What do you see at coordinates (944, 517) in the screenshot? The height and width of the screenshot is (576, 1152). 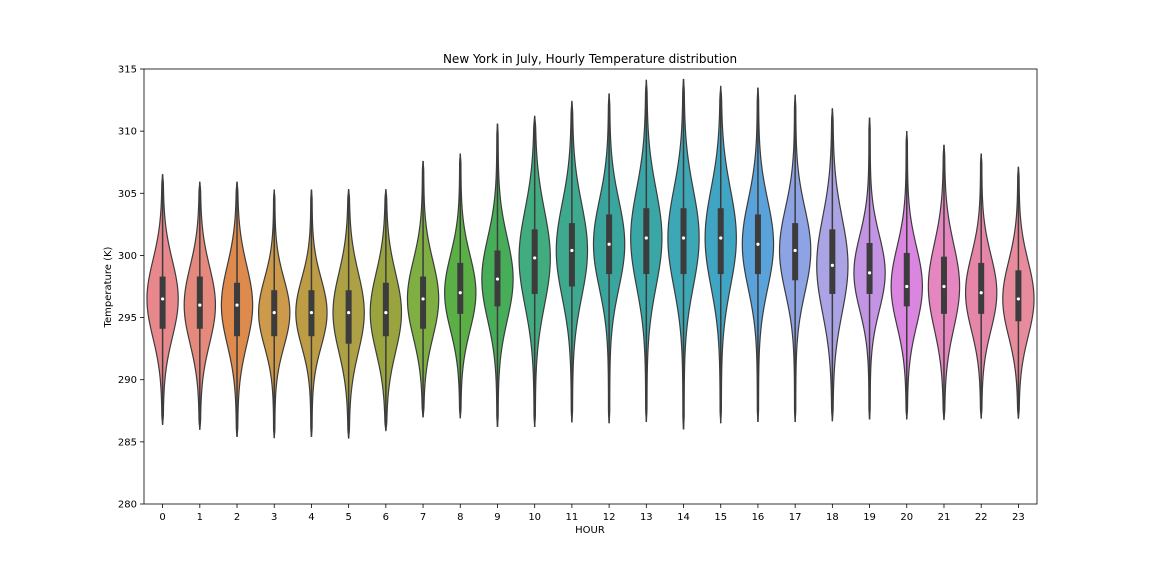 I see `x-tick-label: 21` at bounding box center [944, 517].